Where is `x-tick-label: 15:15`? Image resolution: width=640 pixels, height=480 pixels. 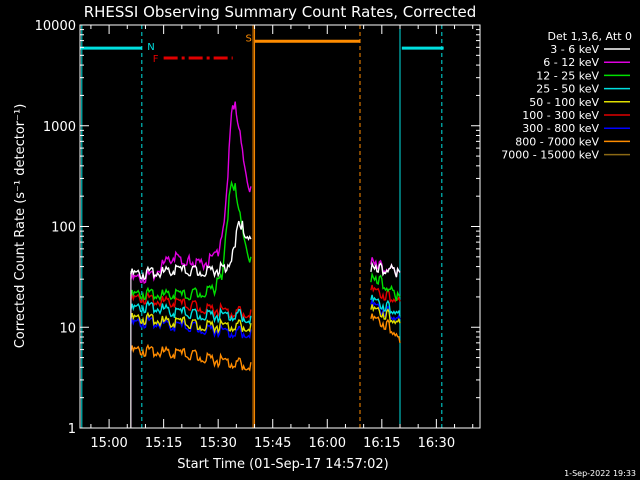 x-tick-label: 15:15 is located at coordinates (163, 443).